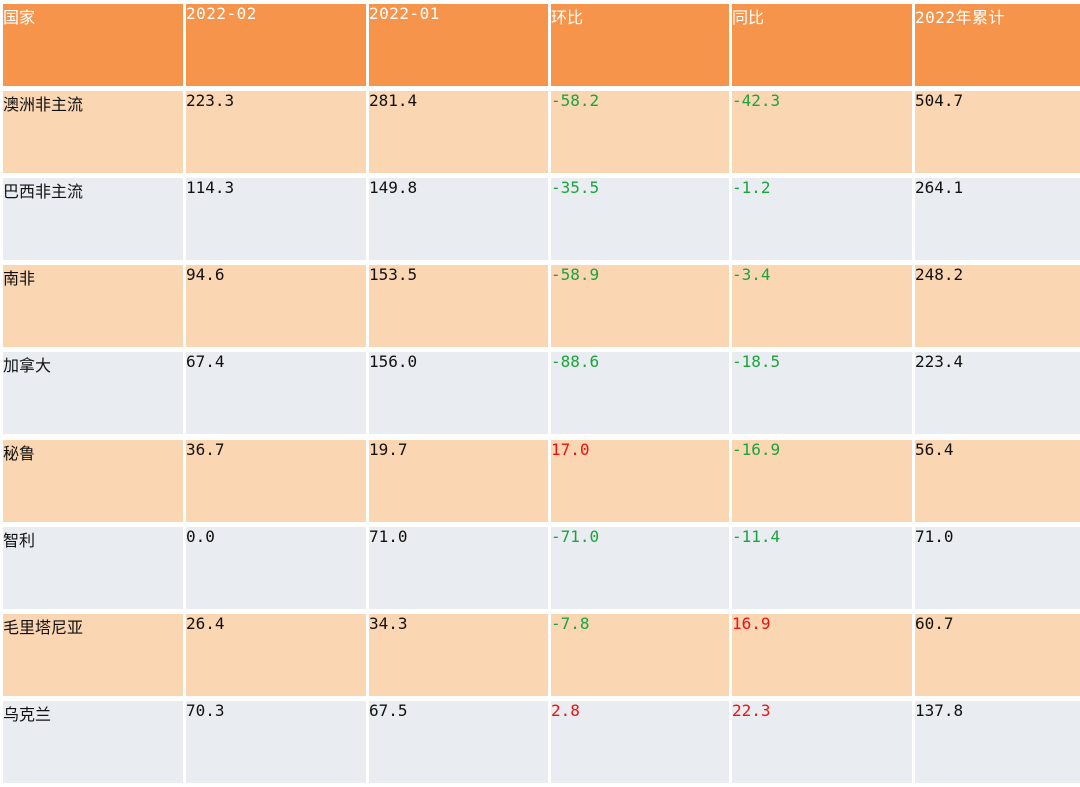  I want to click on header-country: 国家, so click(93, 45).